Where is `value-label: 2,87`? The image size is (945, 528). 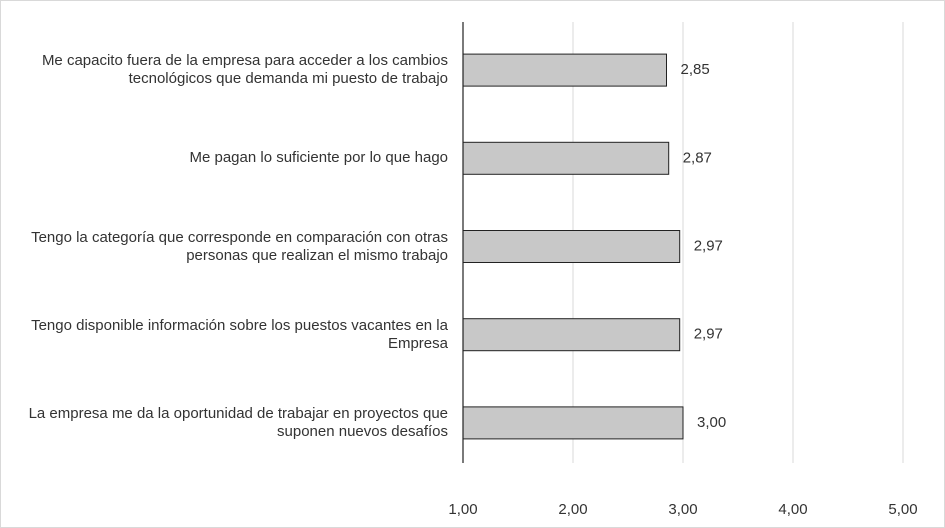 value-label: 2,87 is located at coordinates (697, 157).